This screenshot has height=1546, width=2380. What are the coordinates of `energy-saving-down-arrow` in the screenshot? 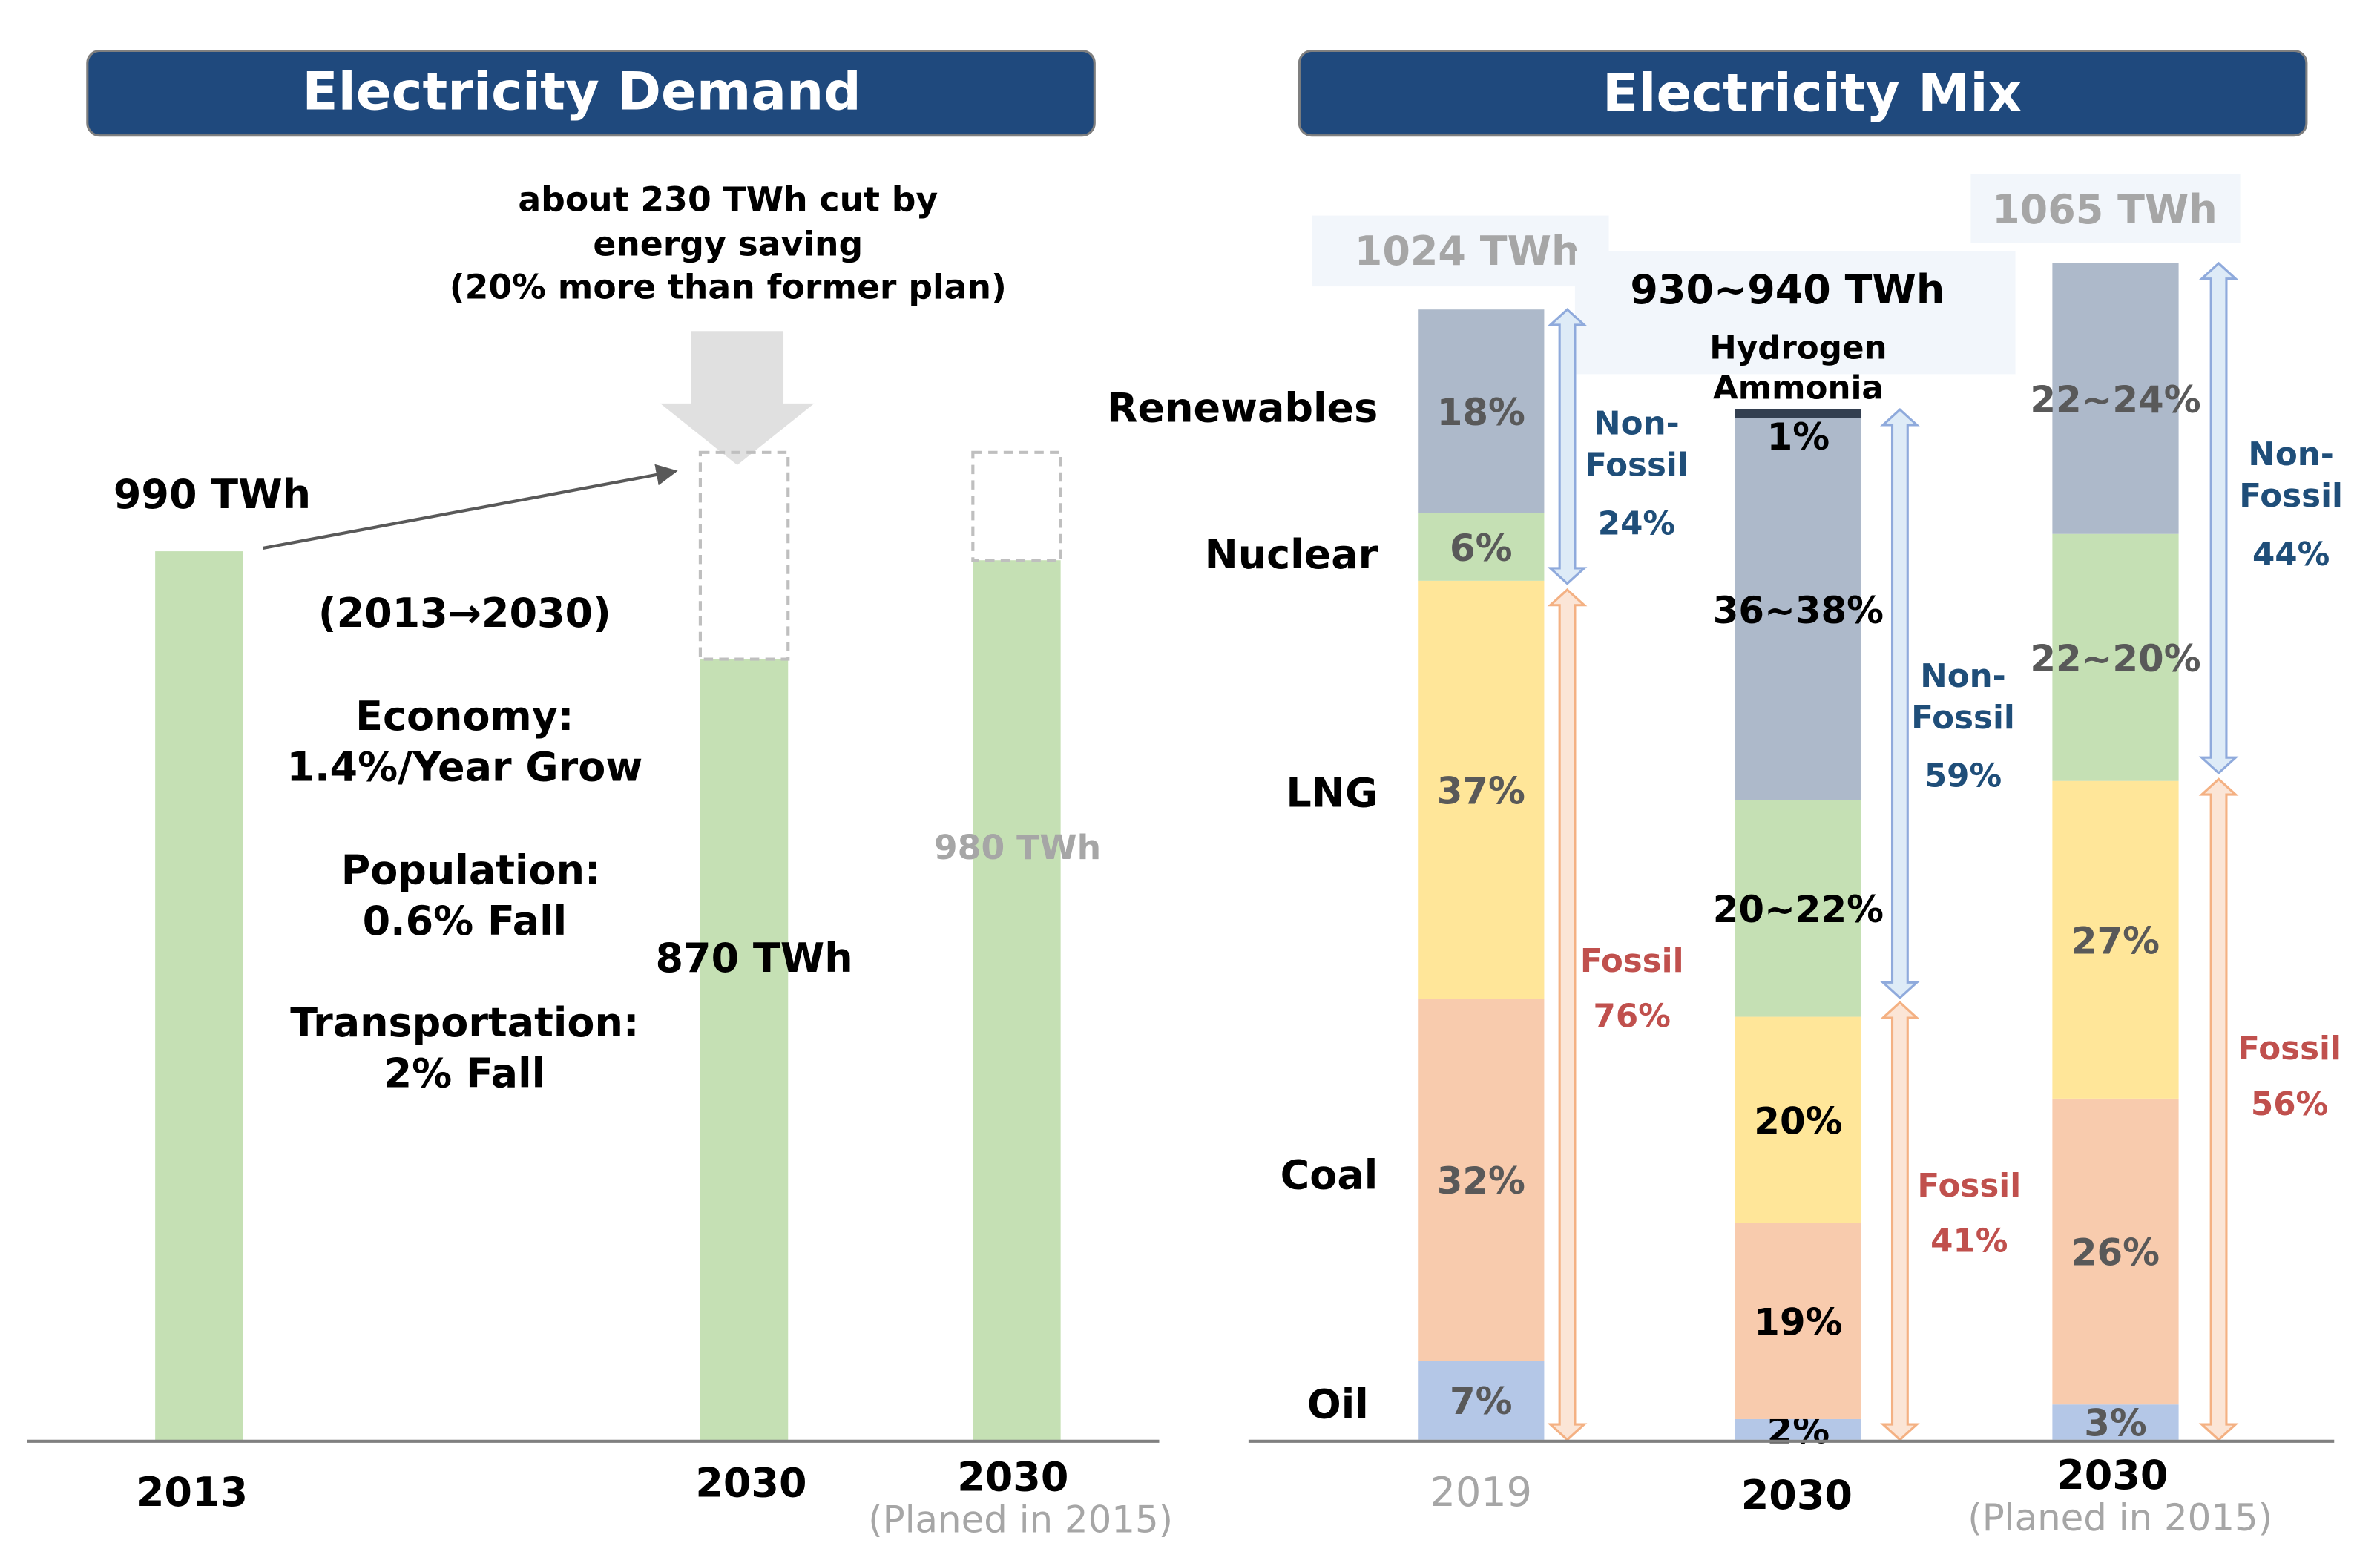 It's located at (738, 398).